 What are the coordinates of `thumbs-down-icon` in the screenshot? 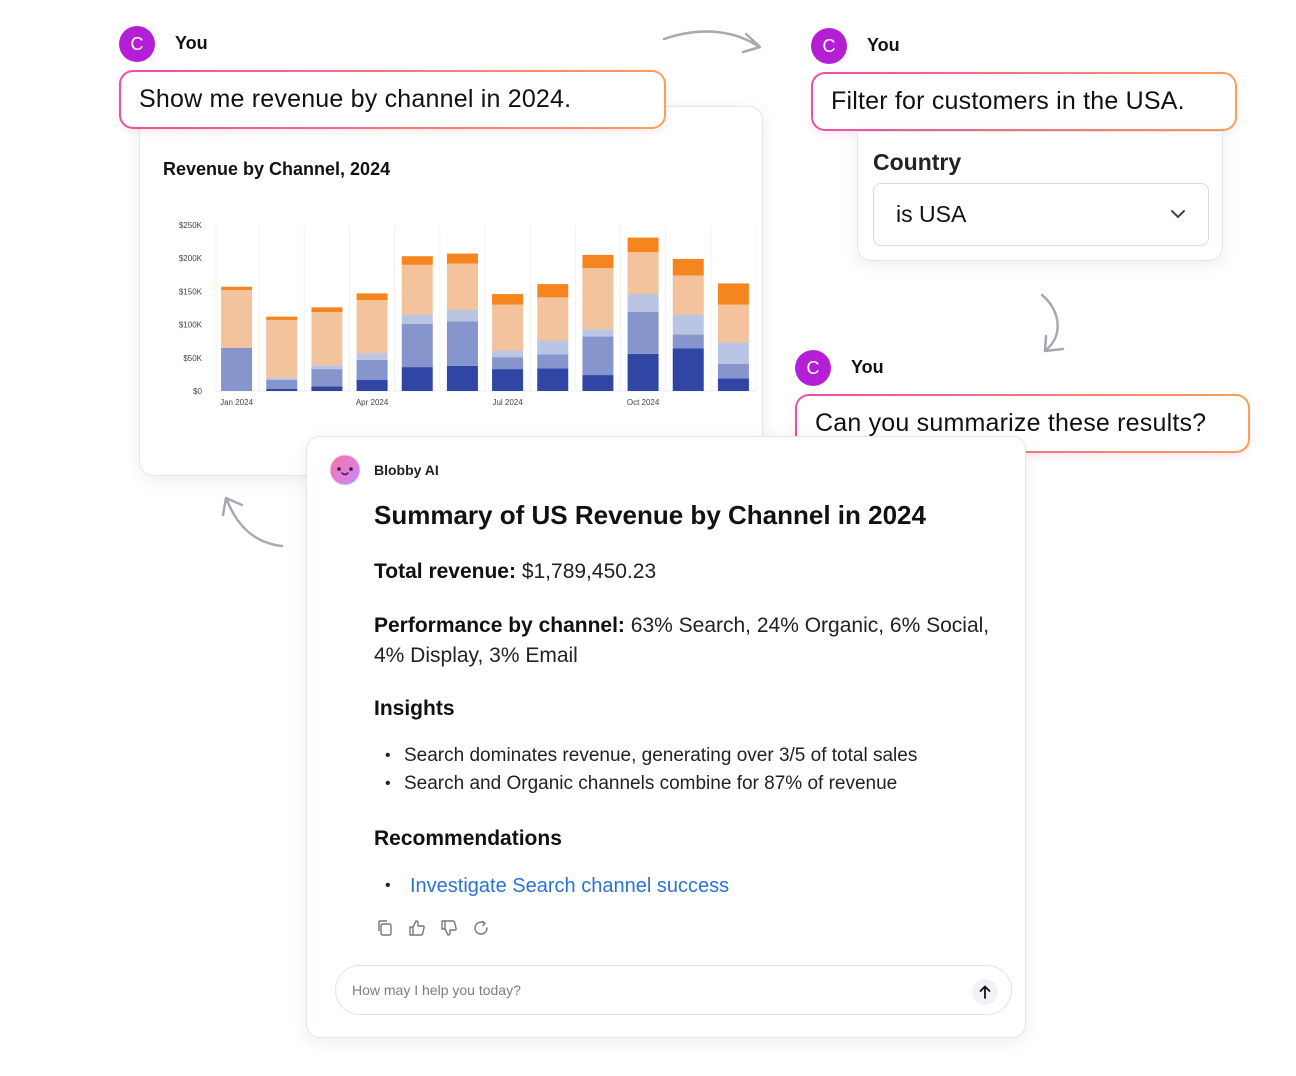 It's located at (449, 928).